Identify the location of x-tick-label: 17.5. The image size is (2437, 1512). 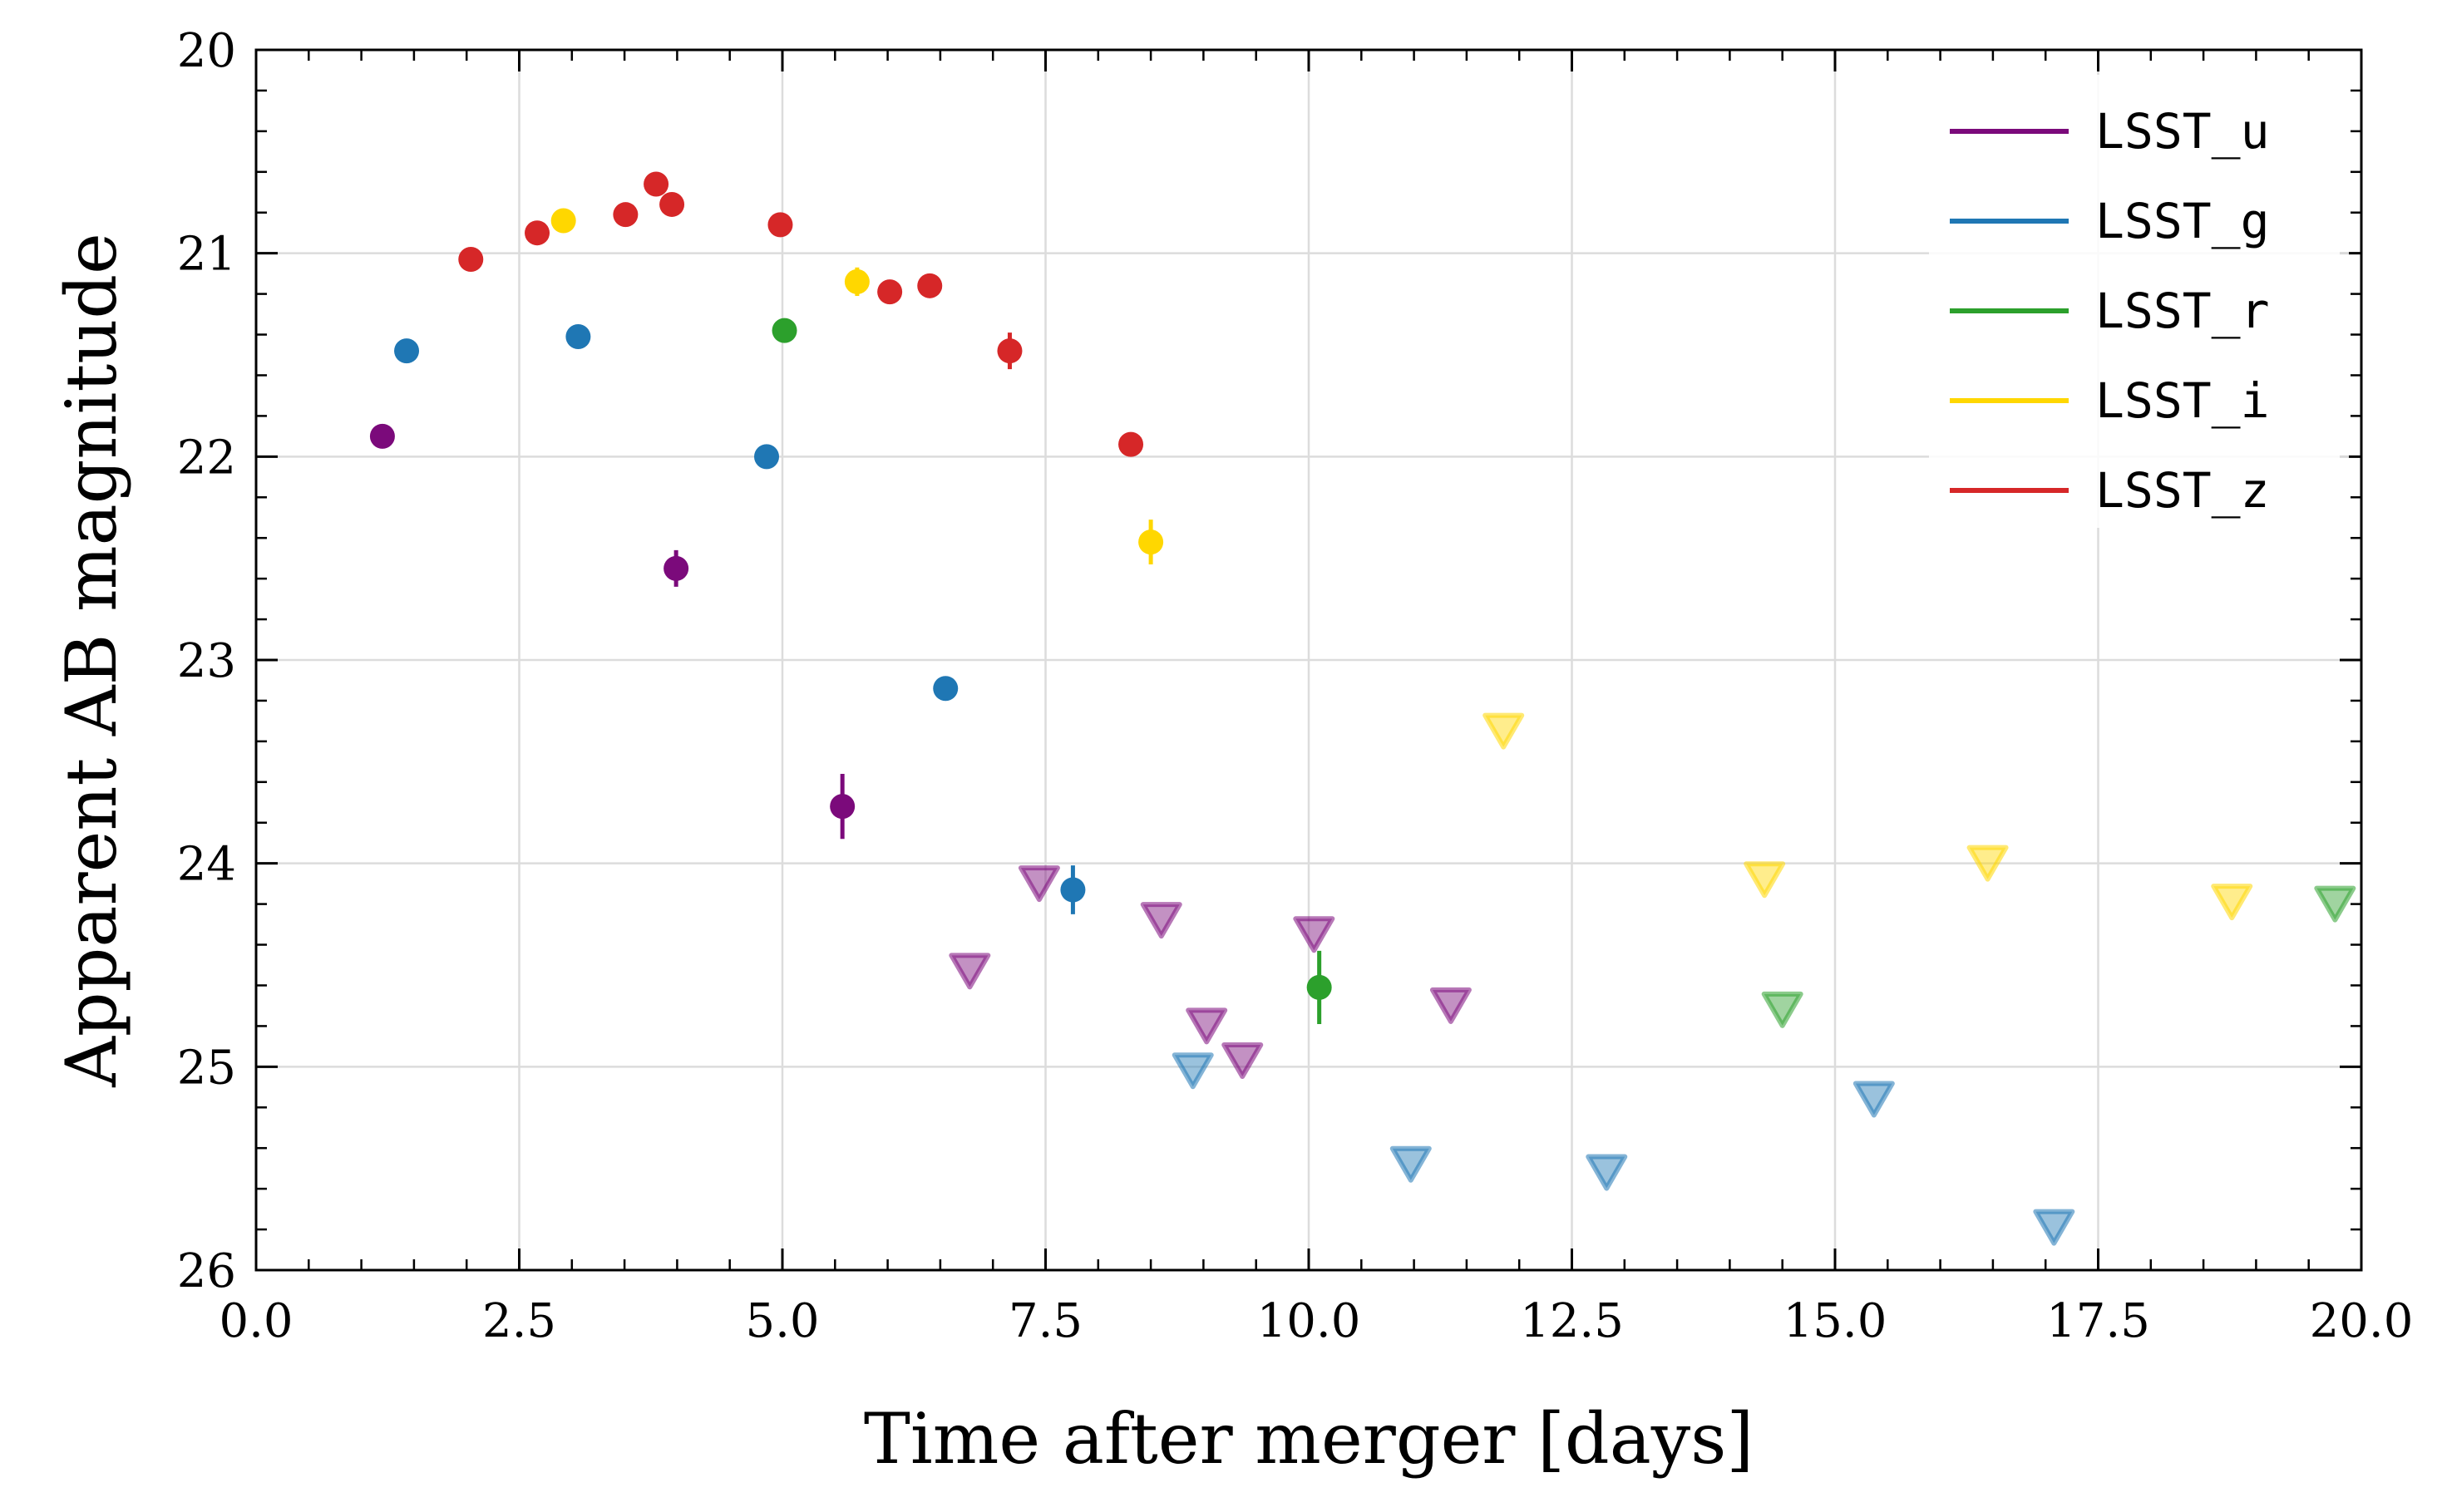
(2098, 1321).